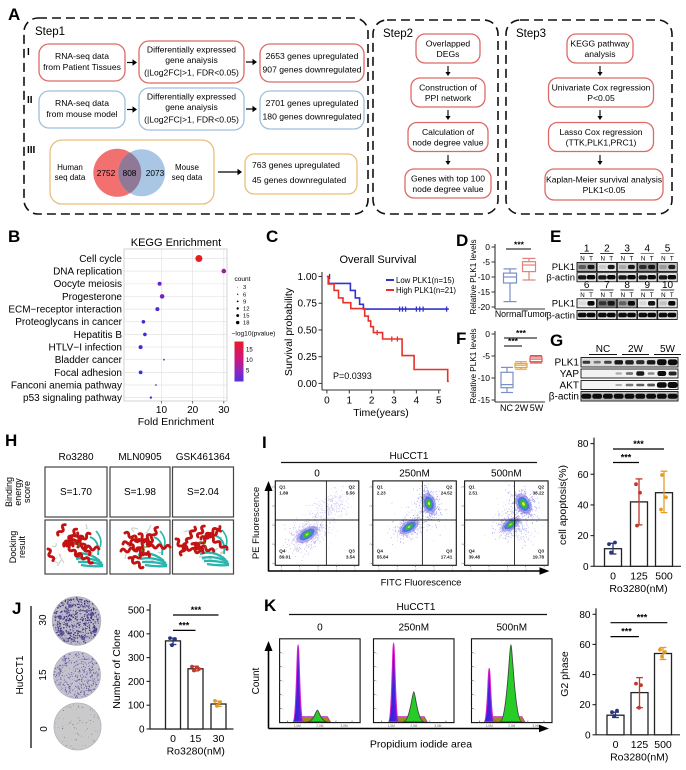  What do you see at coordinates (68, 322) in the screenshot?
I see `svg-text: Proteoglycans in cancer` at bounding box center [68, 322].